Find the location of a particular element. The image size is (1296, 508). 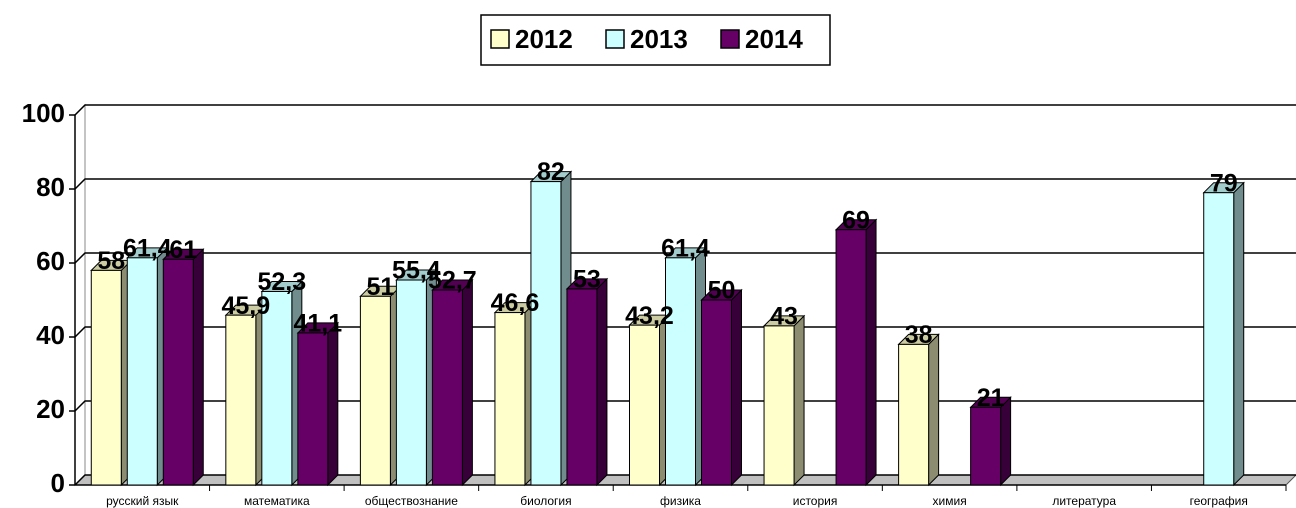

value-label: 82 is located at coordinates (551, 172).